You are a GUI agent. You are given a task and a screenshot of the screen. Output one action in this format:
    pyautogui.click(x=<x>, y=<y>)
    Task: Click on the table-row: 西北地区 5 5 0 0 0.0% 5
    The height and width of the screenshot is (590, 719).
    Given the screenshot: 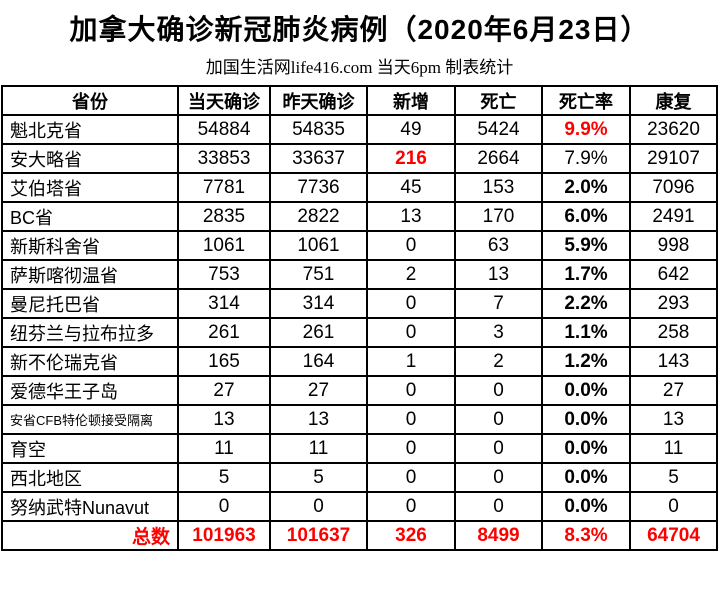 What is the action you would take?
    pyautogui.click(x=359, y=477)
    